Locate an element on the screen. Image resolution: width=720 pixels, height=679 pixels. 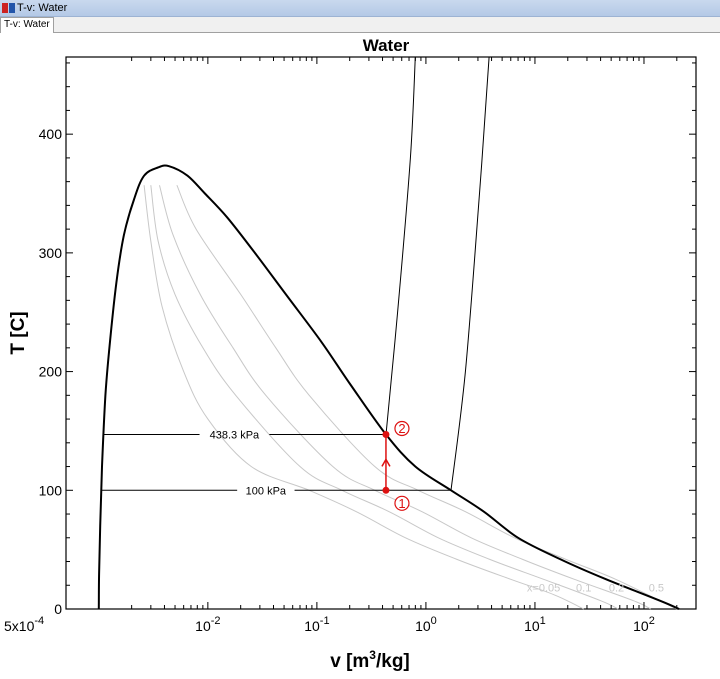
state-label-1: 1 is located at coordinates (401, 503).